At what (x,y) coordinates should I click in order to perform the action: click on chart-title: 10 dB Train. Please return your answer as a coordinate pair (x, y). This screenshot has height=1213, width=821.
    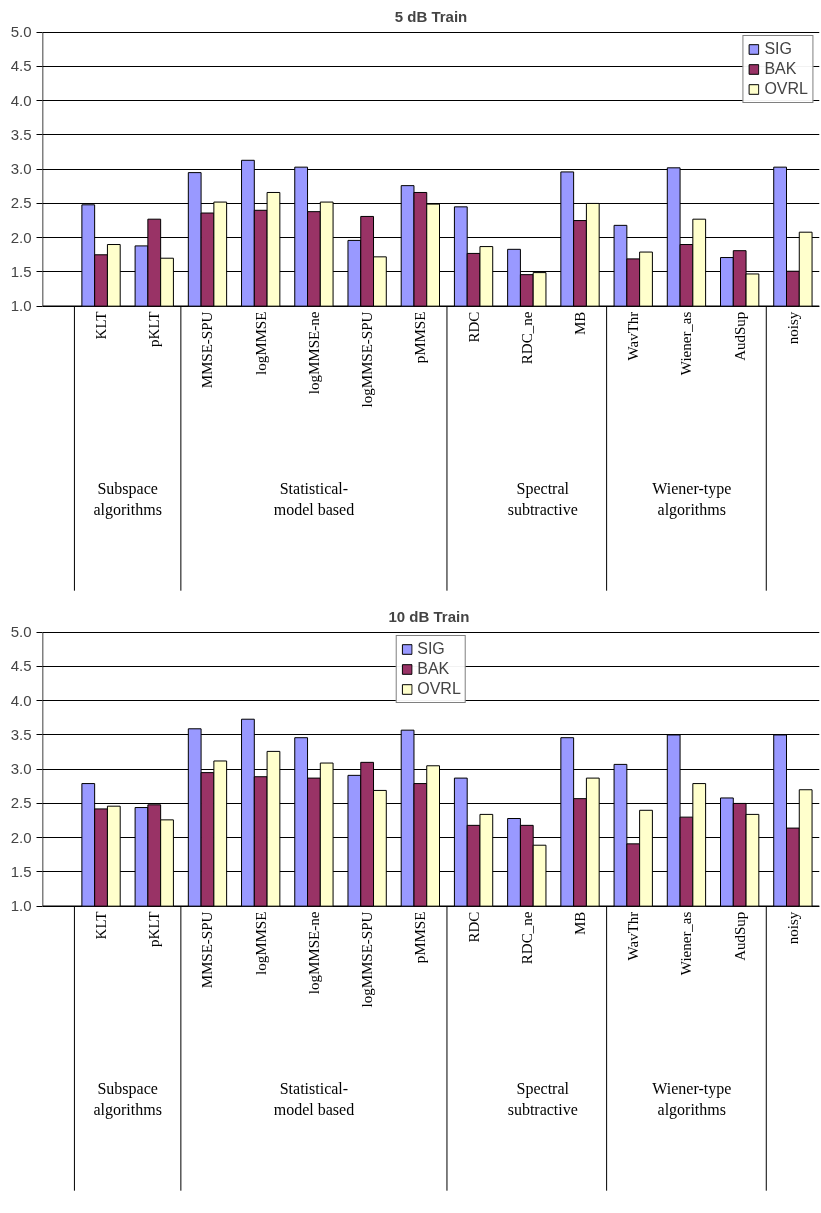
    Looking at the image, I should click on (429, 616).